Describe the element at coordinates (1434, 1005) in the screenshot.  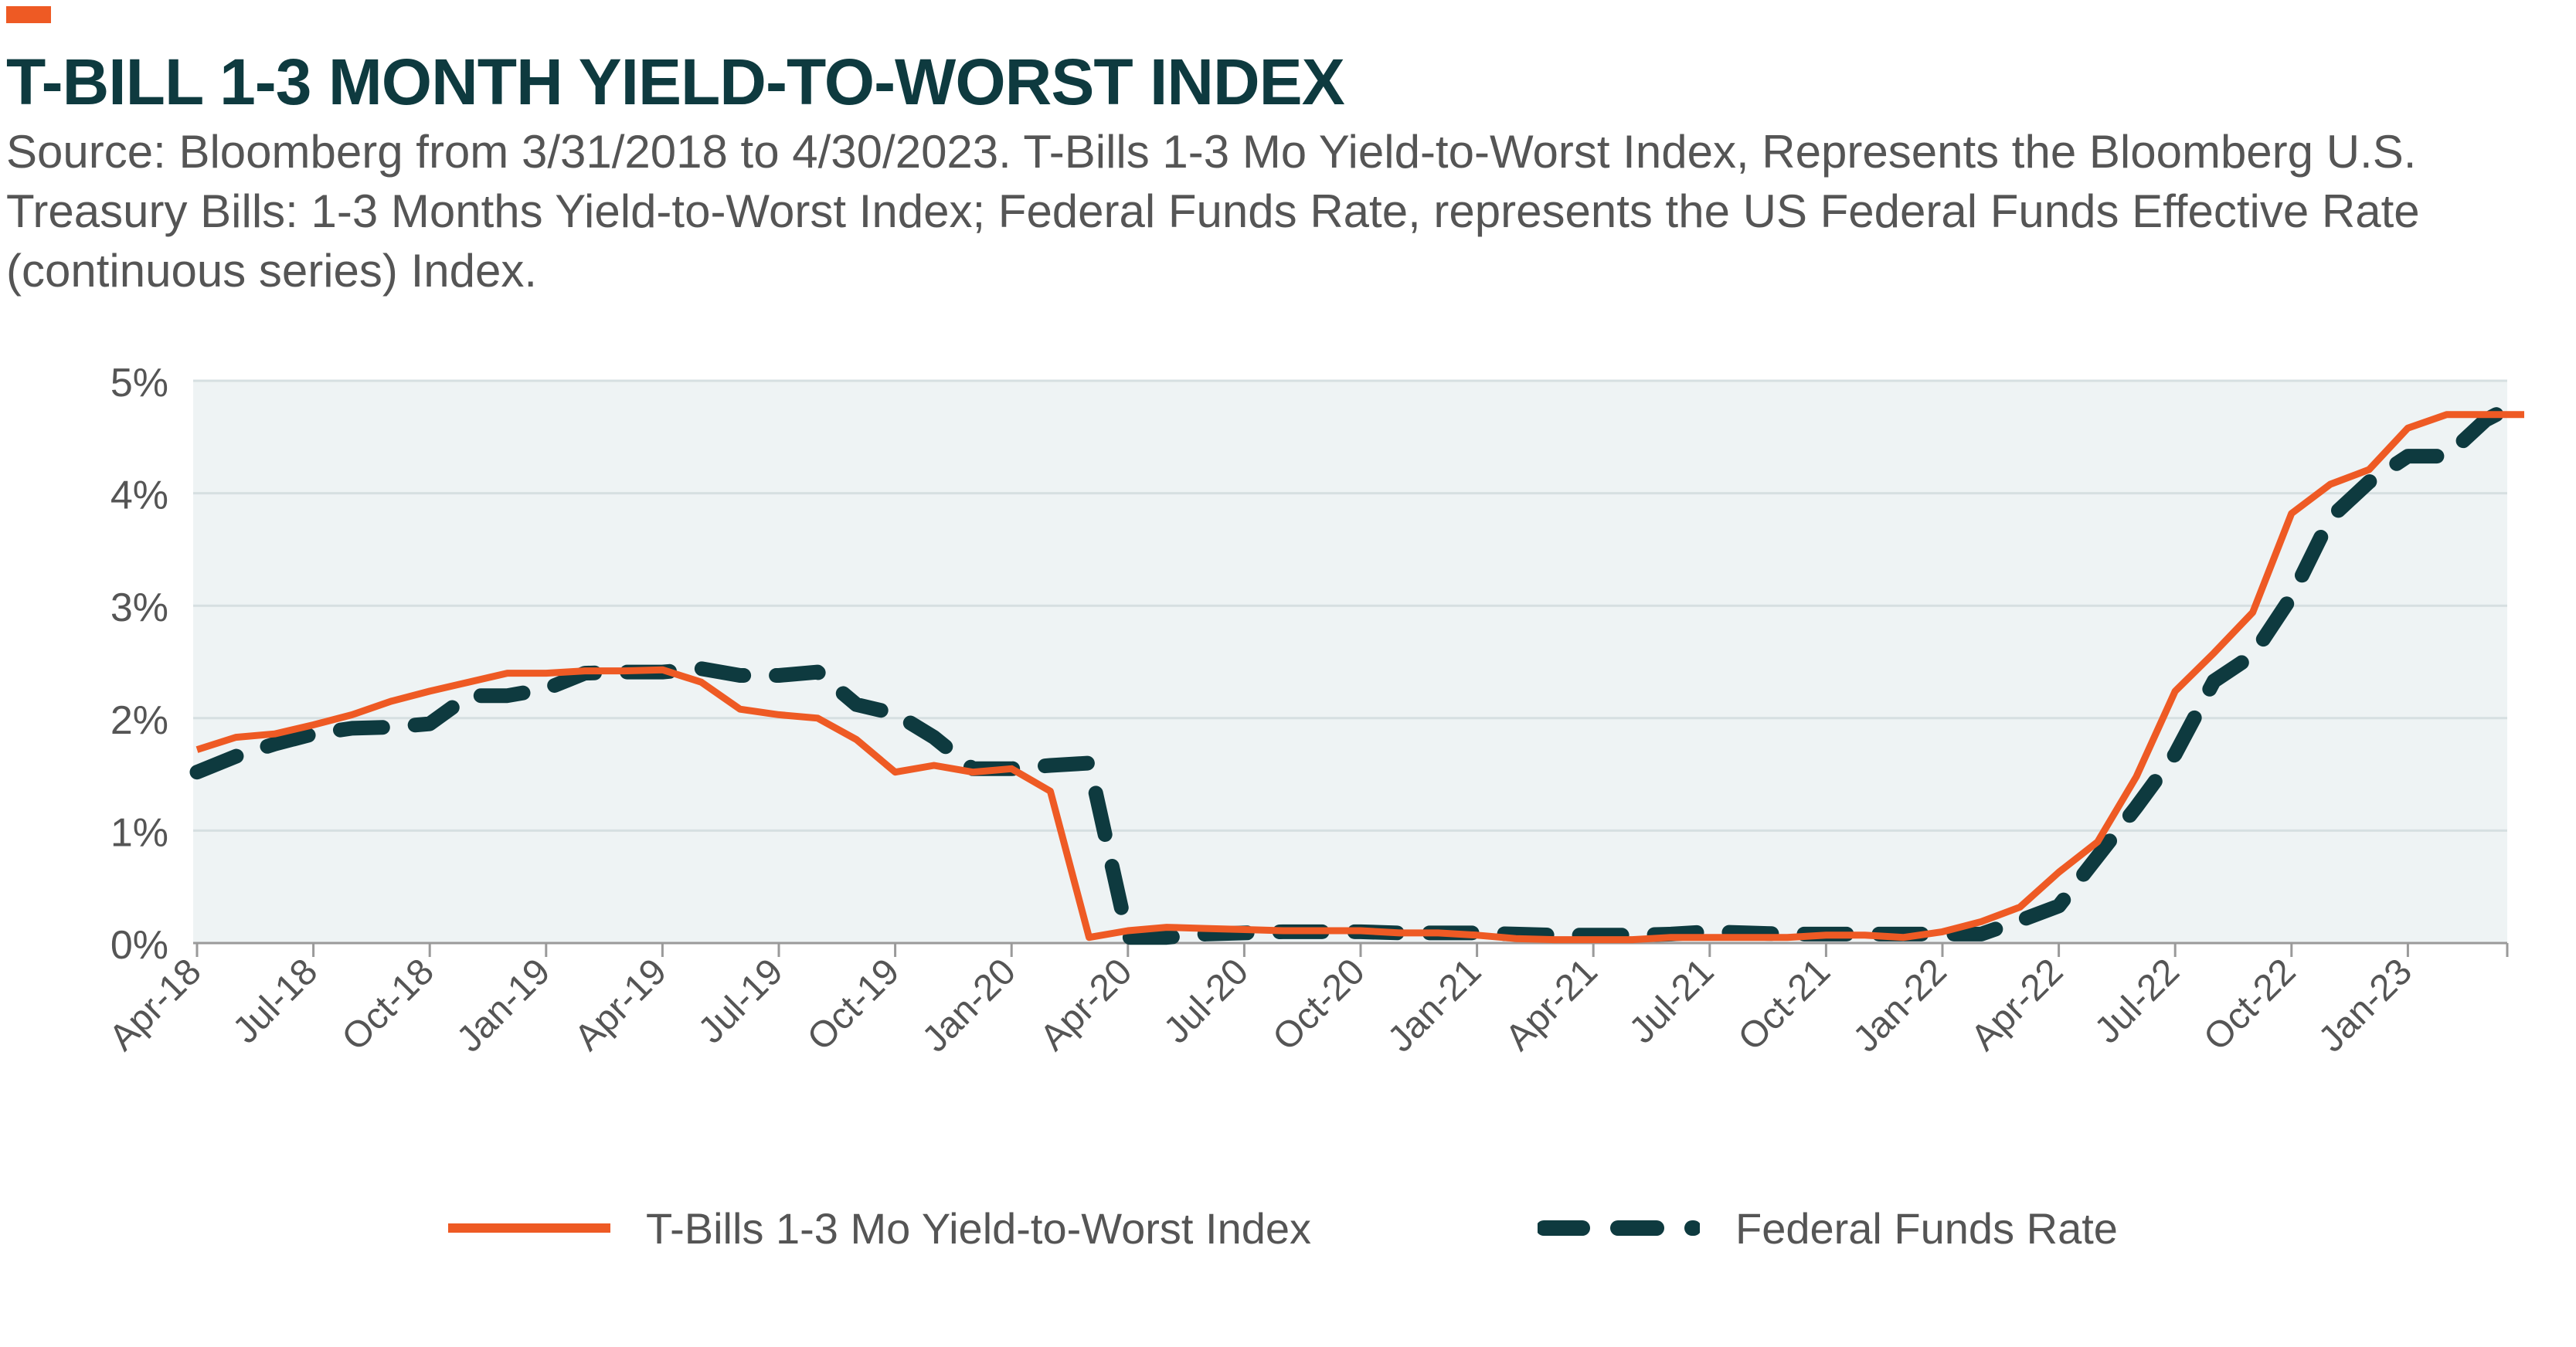
I see `x-tick-label: Jan-21` at that location.